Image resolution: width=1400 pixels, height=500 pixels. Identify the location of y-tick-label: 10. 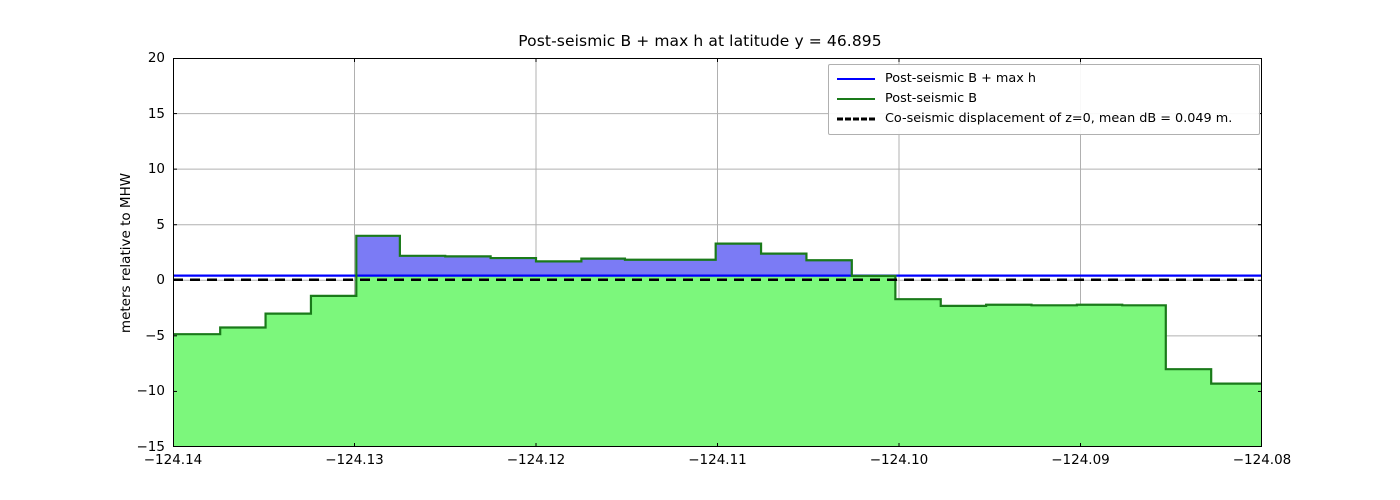
(156, 169).